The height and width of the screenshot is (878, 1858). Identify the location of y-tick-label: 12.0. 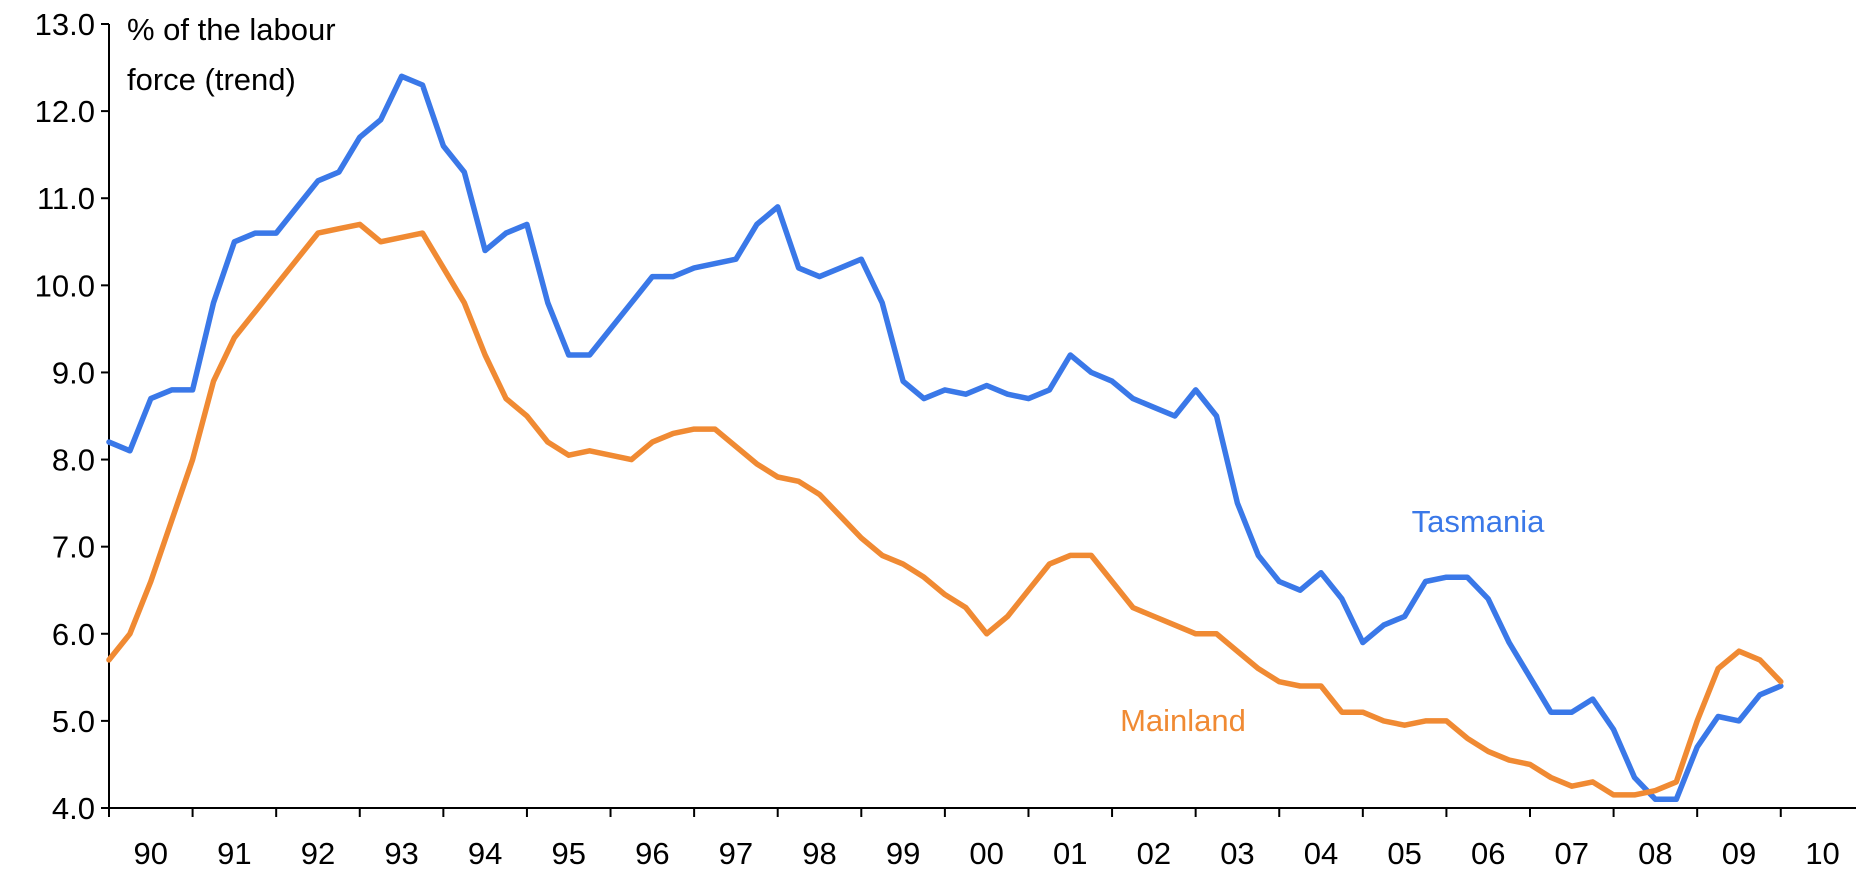
(65, 111).